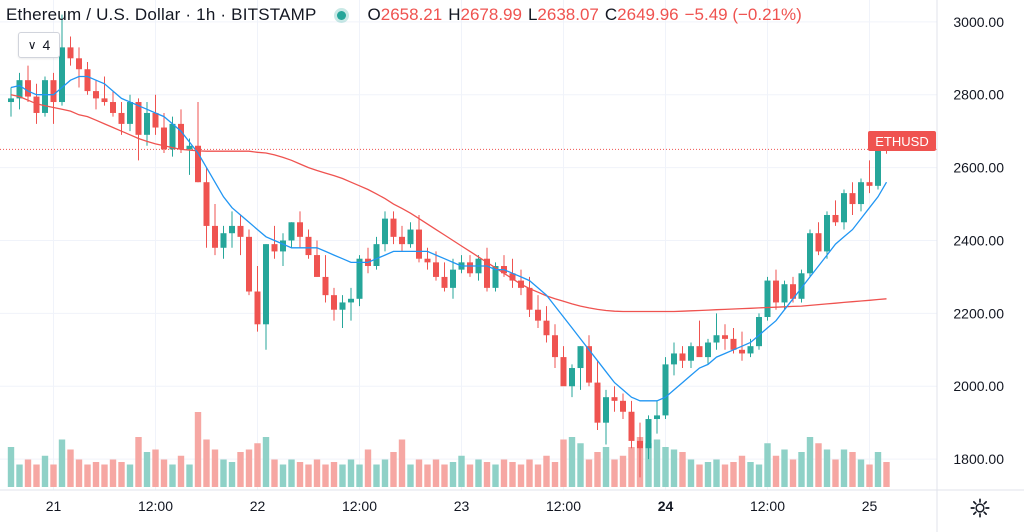 This screenshot has height=532, width=1024. I want to click on price-tick-label: 2600.00, so click(978, 168).